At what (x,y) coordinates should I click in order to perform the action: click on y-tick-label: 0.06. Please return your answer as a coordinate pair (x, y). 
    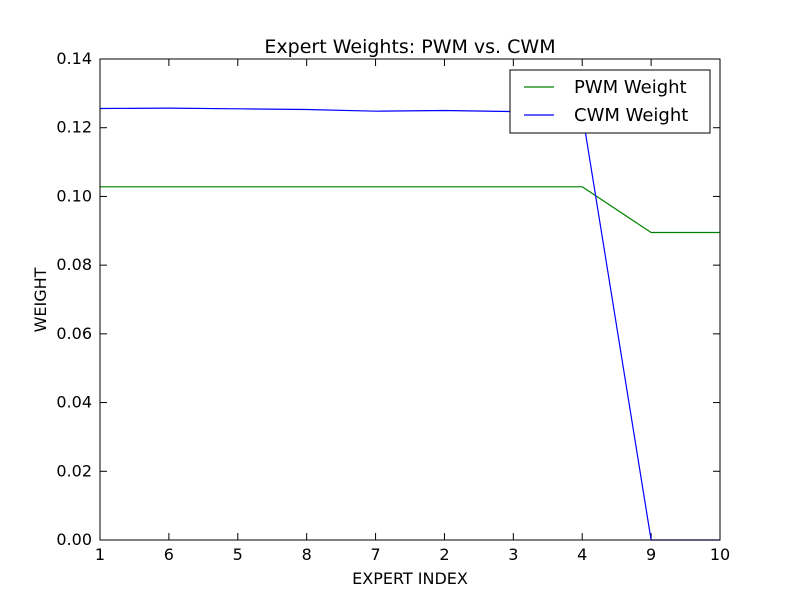
    Looking at the image, I should click on (74, 333).